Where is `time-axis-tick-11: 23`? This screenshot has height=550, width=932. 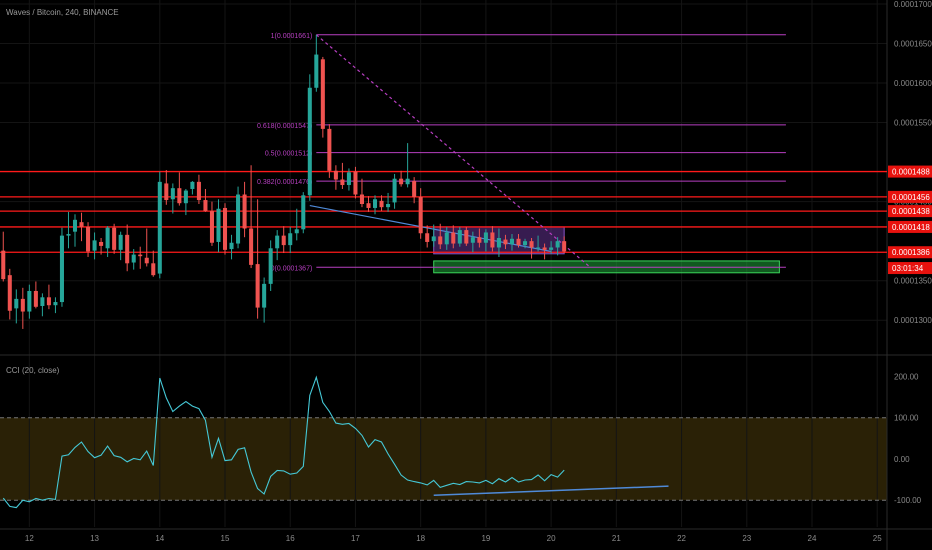 time-axis-tick-11: 23 is located at coordinates (746, 538).